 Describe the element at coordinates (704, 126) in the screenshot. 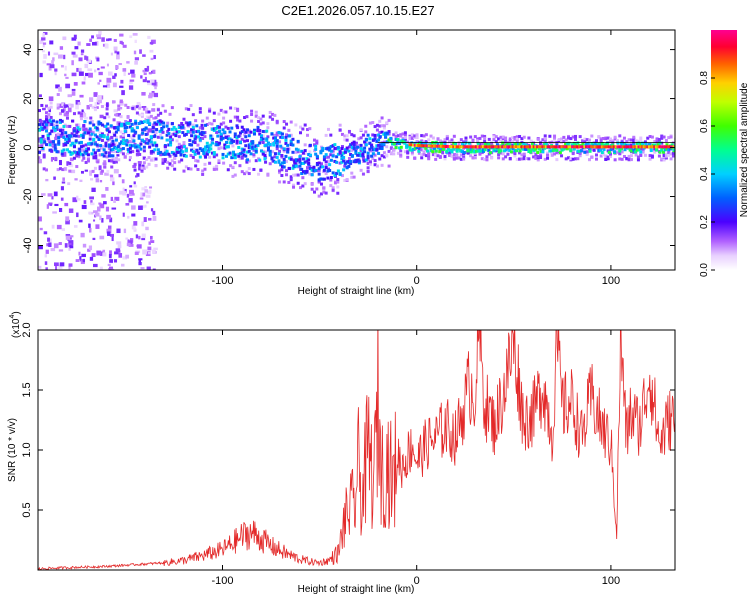

I see `colorbar-tick-label: 0.6` at that location.